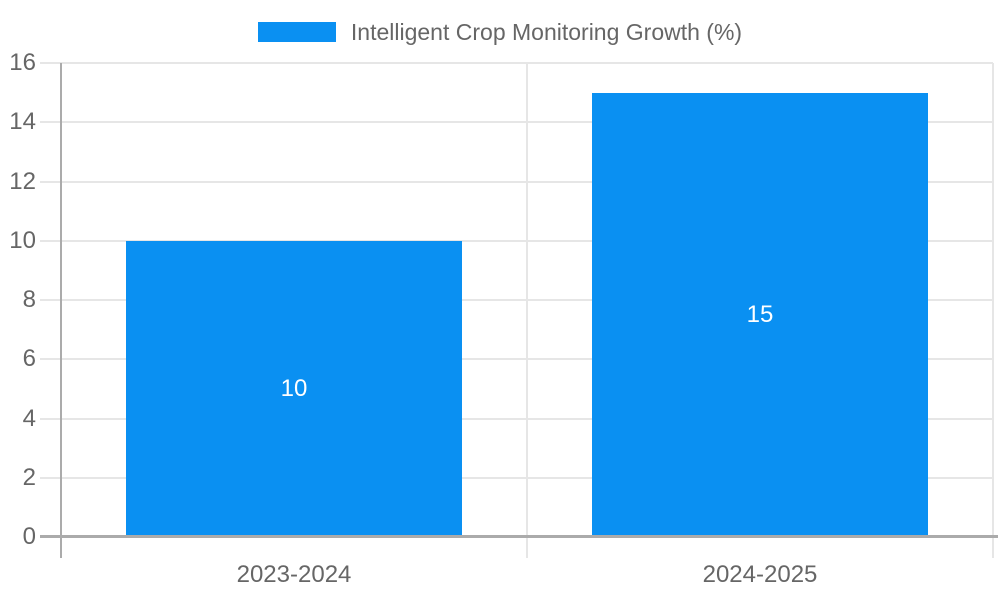 This screenshot has width=1000, height=600. I want to click on x-axis-line, so click(519, 536).